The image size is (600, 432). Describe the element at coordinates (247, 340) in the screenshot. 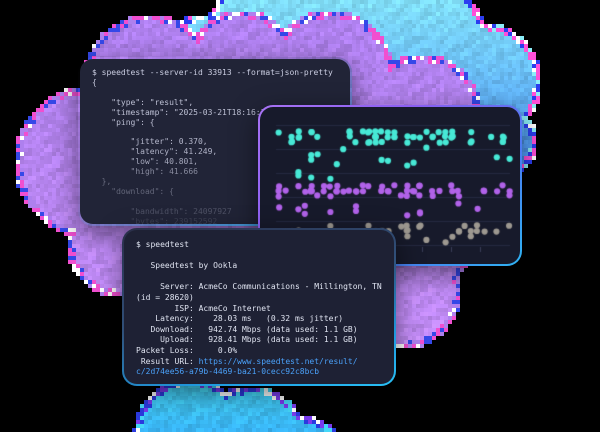

I see `terminal-text: Upload: 928.41 Mbps (data used: 1.1 GB)` at that location.